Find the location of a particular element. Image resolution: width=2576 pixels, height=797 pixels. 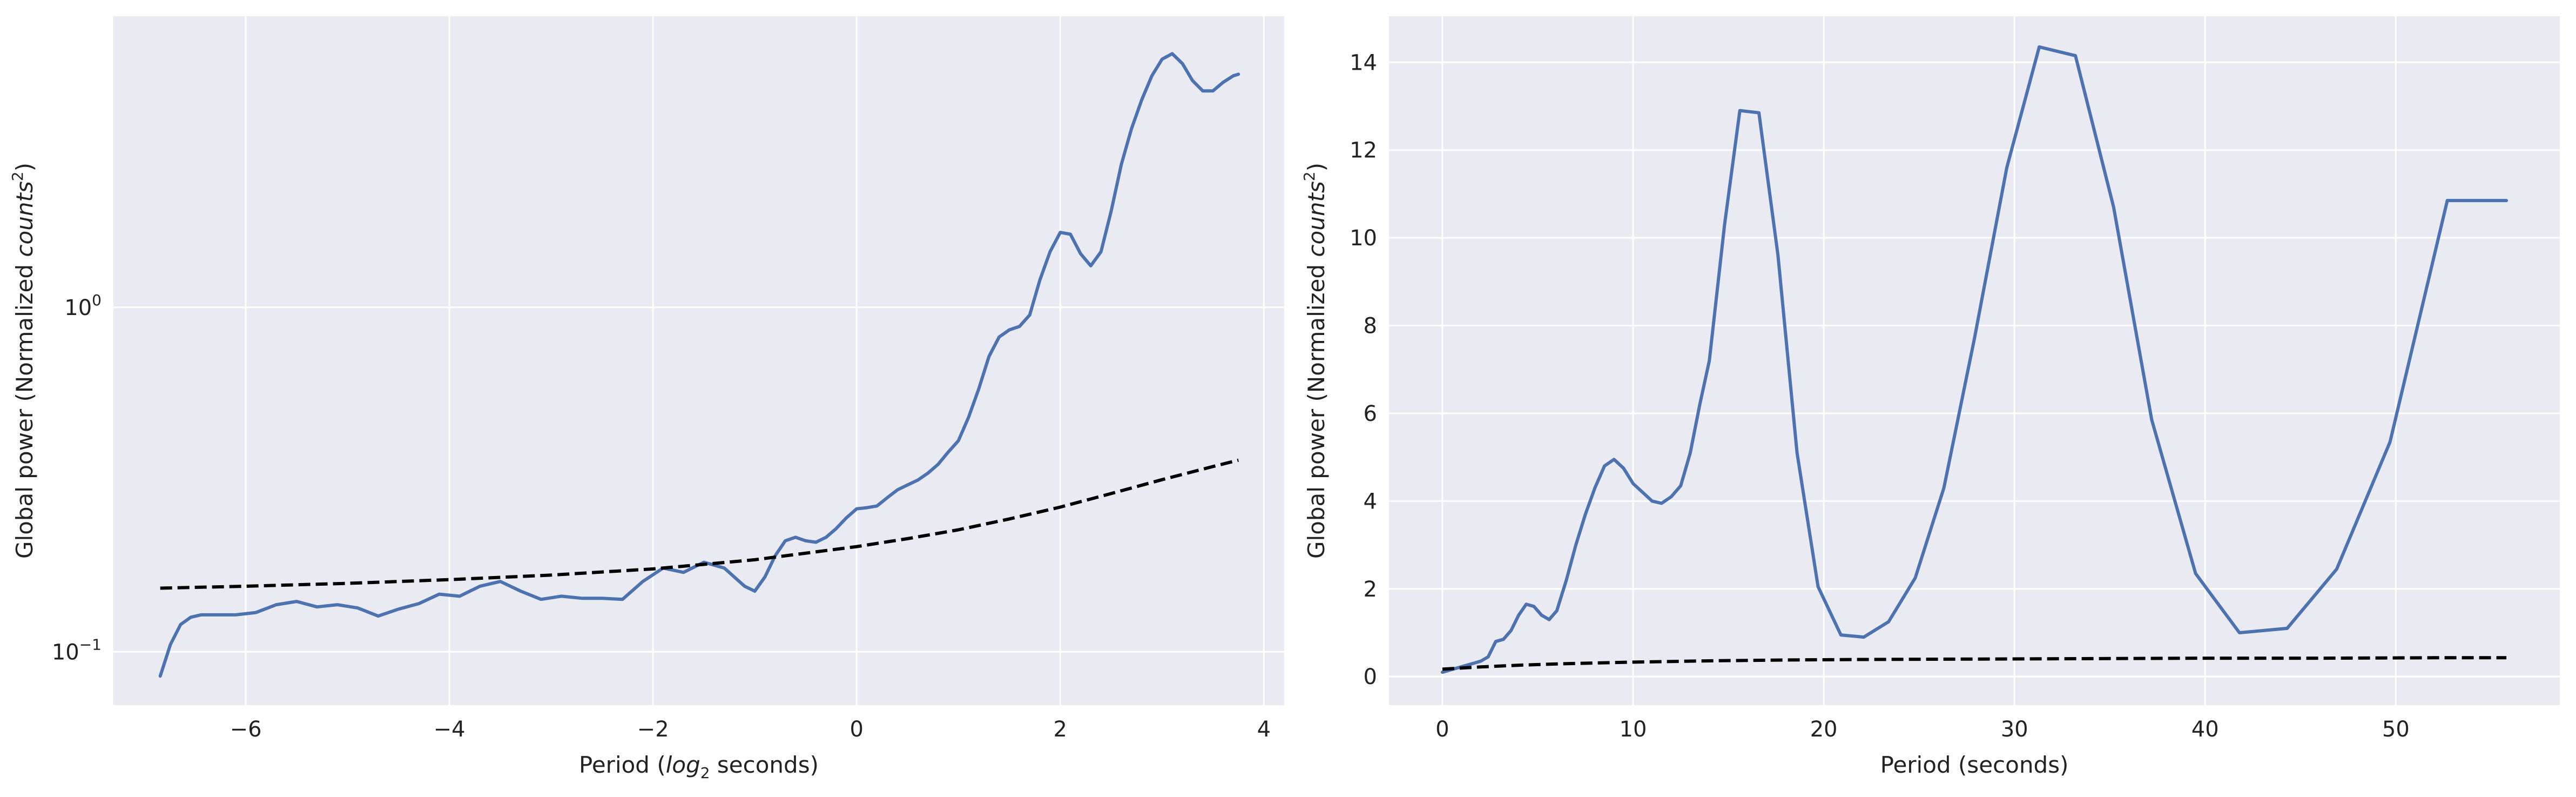

x-tick-label: 10 is located at coordinates (1633, 730).